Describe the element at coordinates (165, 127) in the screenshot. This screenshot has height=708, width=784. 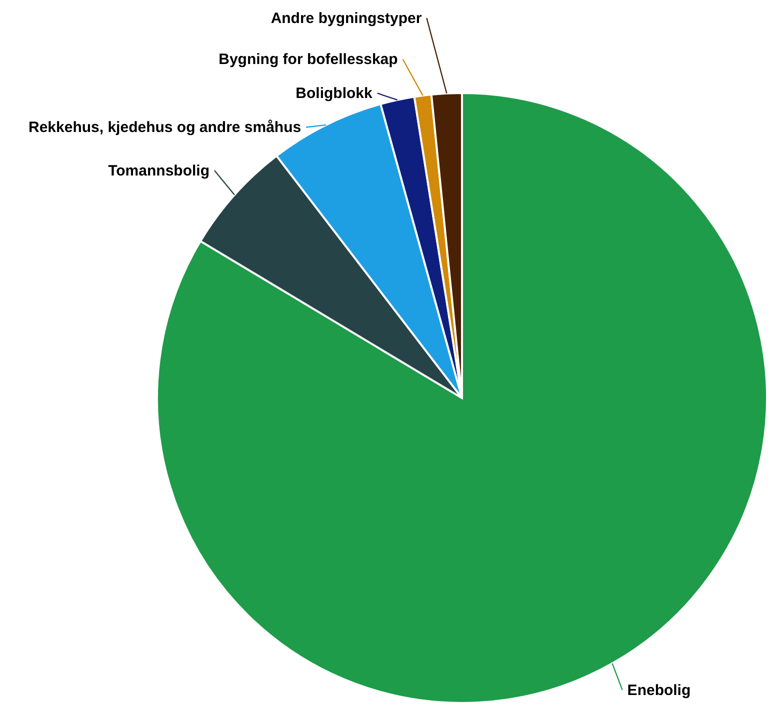
I see `slice-label: Rekkehus, kjedehus og andre småhus` at that location.